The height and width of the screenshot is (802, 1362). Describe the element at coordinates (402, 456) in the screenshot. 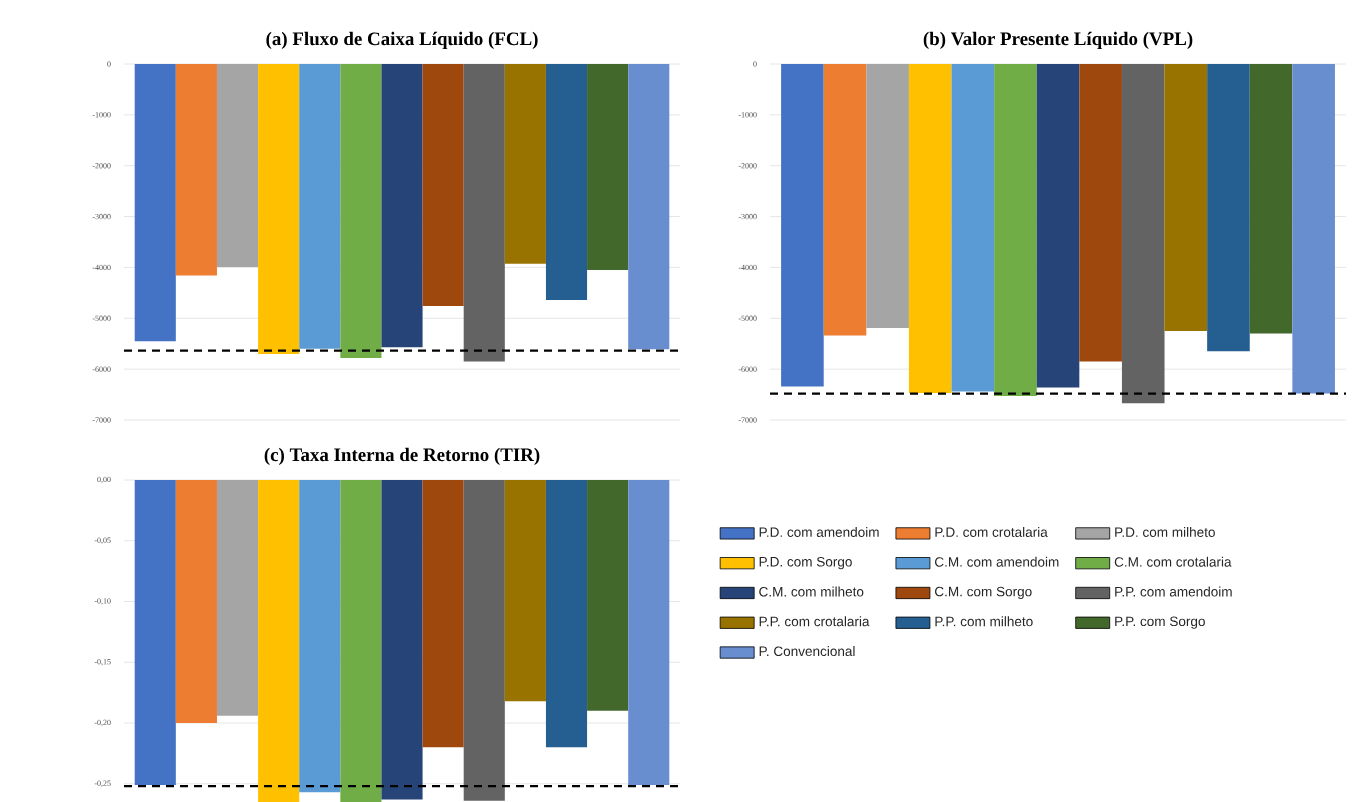

I see `chart-title: (c) Taxa Interna de Retorno (TIR)` at that location.